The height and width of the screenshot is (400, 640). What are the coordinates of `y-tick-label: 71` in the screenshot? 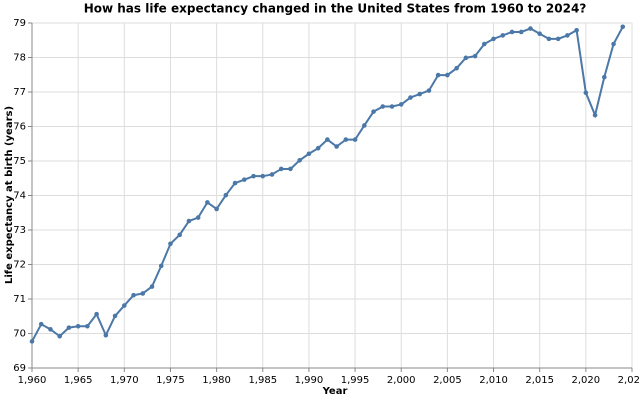 It's located at (19, 299).